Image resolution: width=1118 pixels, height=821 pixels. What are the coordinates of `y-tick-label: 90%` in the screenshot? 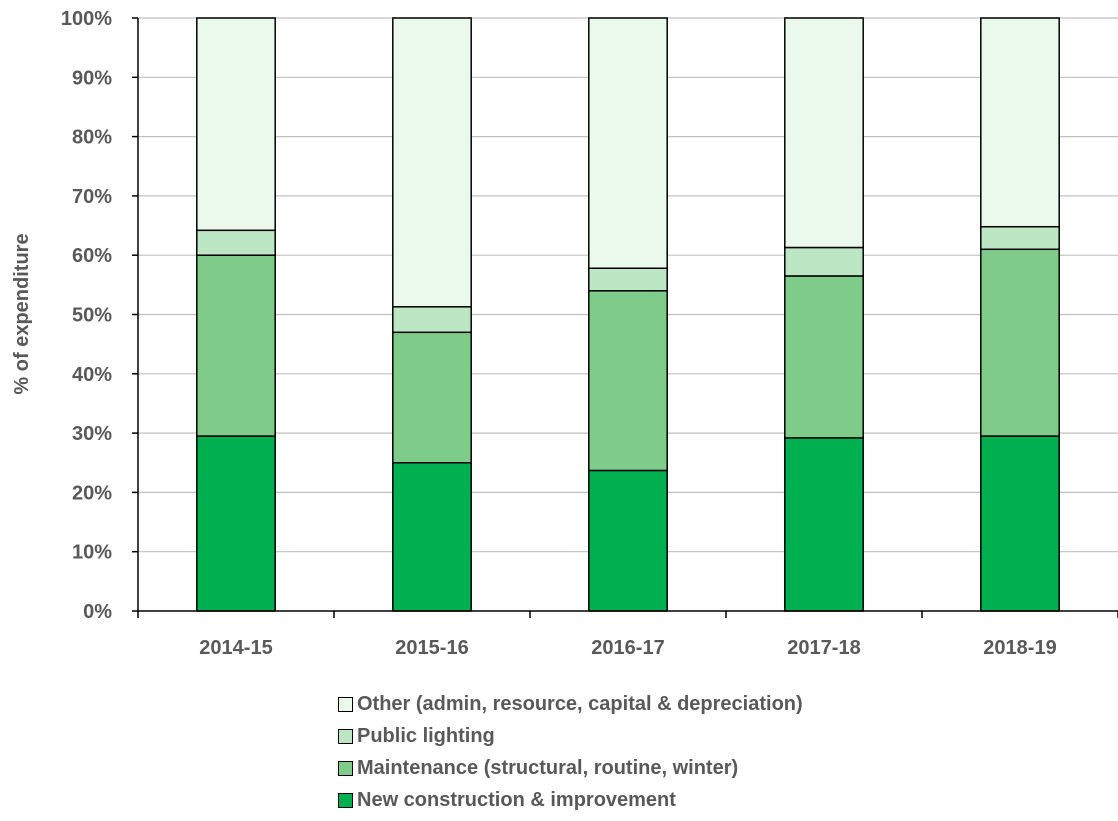 It's located at (92, 78).